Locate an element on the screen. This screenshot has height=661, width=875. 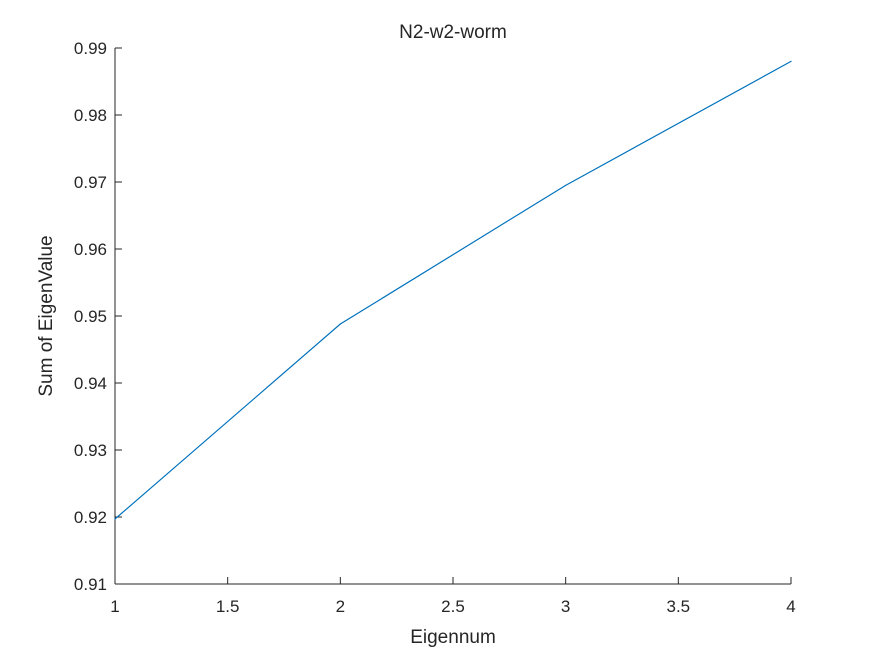
y-tick-label: 0.92 is located at coordinates (90, 517).